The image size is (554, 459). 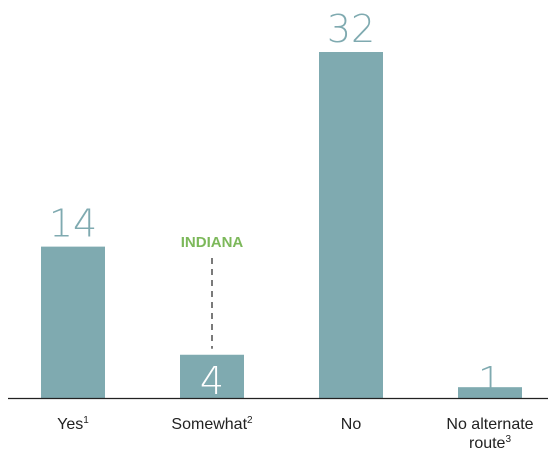 What do you see at coordinates (73, 224) in the screenshot?
I see `value-label-0: 14` at bounding box center [73, 224].